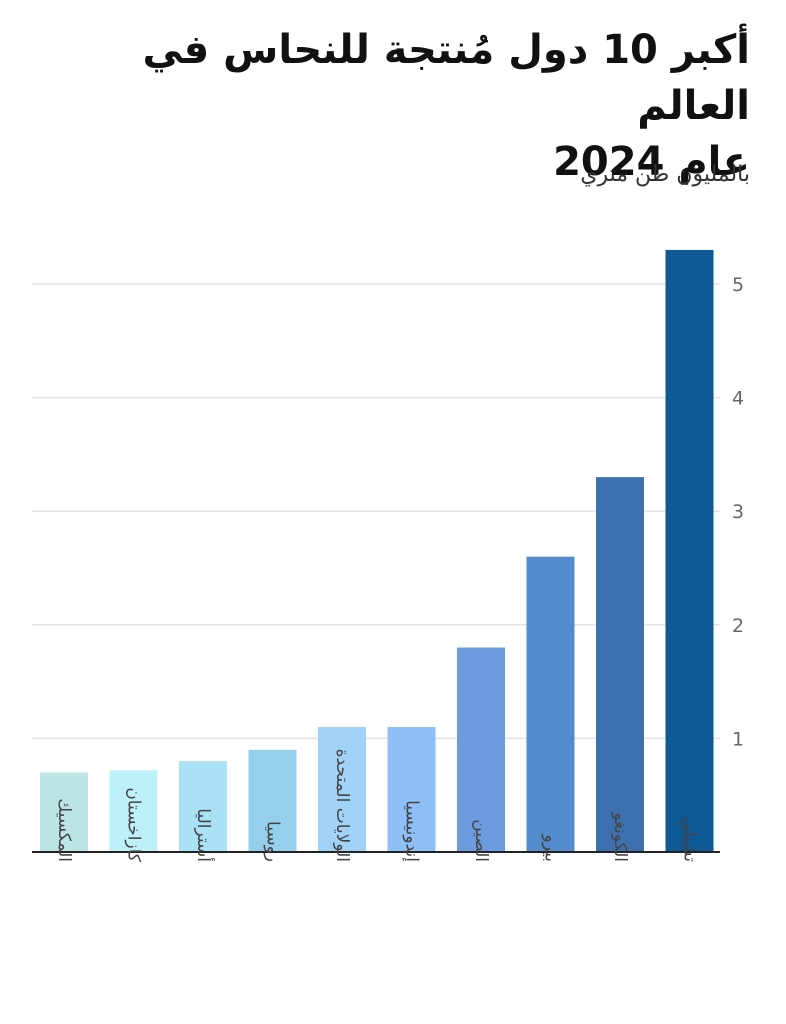 The width and height of the screenshot is (786, 1024). Describe the element at coordinates (134, 825) in the screenshot. I see `x-tick-label-2: كازاخستان` at that location.